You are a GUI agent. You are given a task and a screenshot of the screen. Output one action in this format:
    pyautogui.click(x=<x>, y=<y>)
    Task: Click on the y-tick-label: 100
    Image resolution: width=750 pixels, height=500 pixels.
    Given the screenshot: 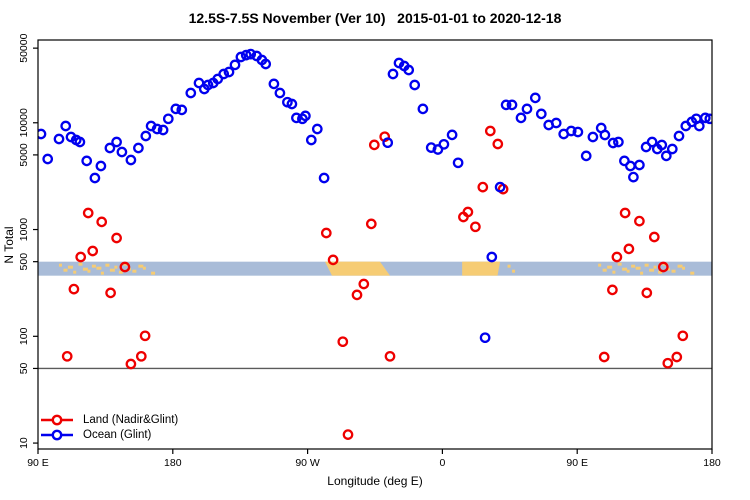 What is the action you would take?
    pyautogui.click(x=24, y=336)
    